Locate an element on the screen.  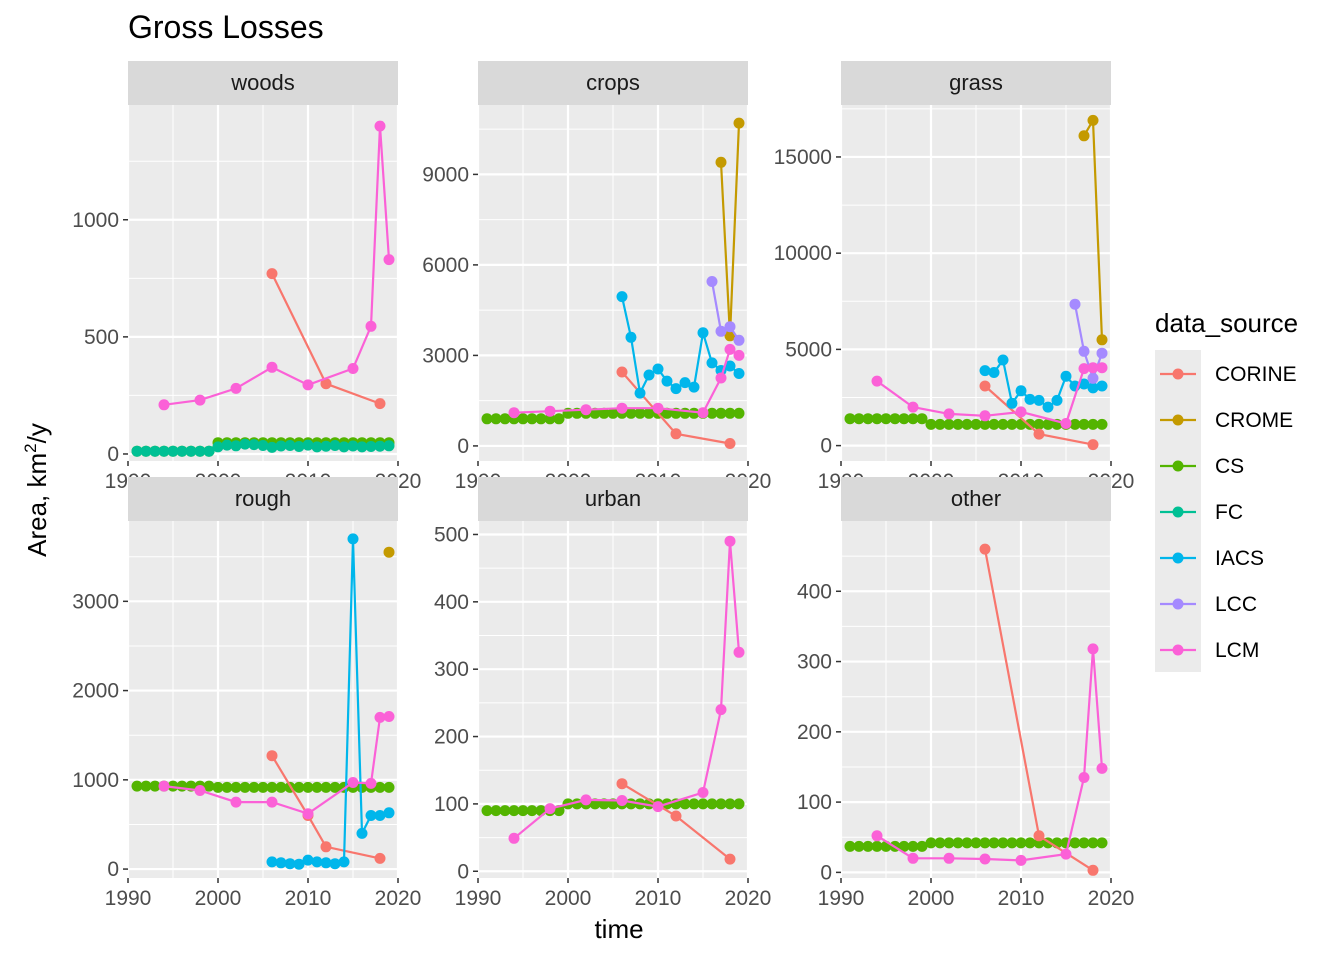
panel-other: other 1990 2000 2010 2020 0 100 200 300 400 is located at coordinates (965, 693).